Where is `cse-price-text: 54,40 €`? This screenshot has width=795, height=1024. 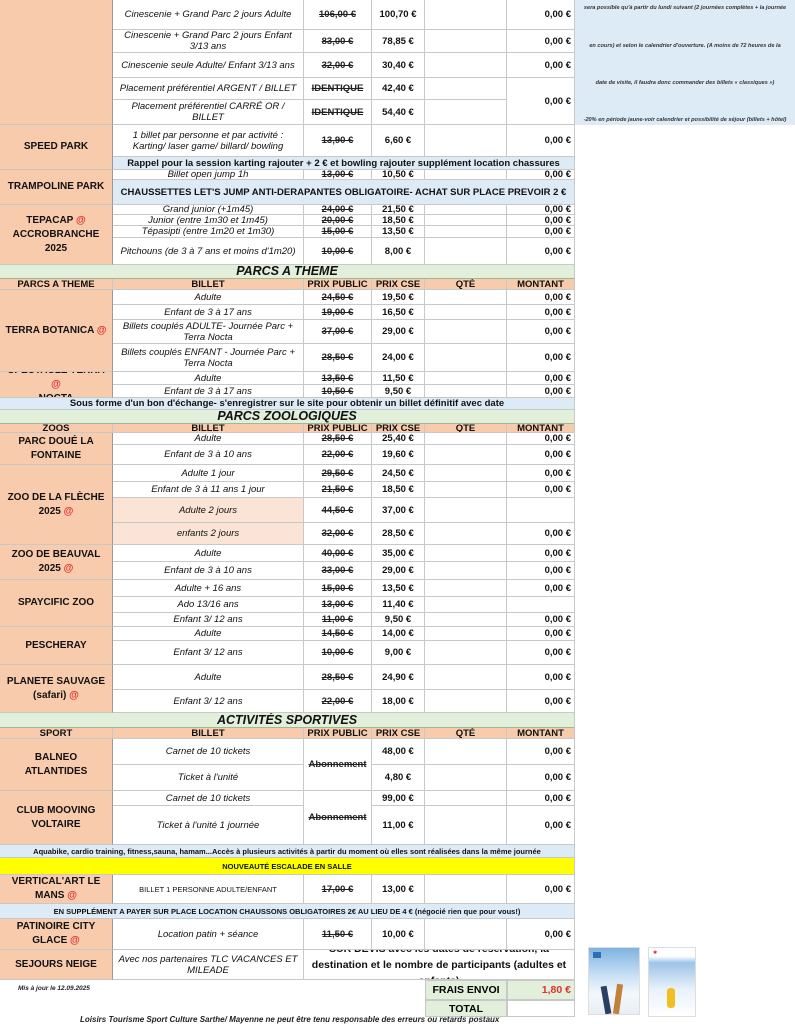 cse-price-text: 54,40 € is located at coordinates (398, 112).